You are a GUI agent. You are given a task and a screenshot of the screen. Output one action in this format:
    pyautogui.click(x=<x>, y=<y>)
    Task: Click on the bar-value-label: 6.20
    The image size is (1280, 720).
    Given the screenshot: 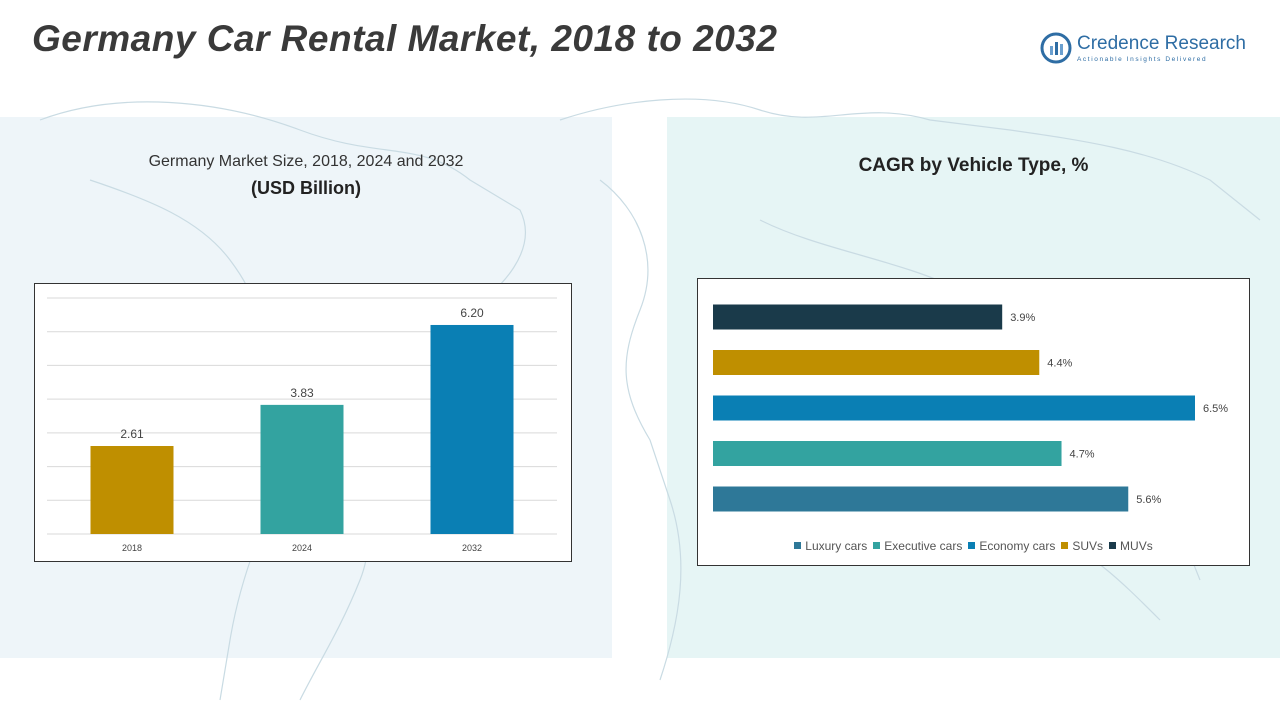 What is the action you would take?
    pyautogui.click(x=472, y=313)
    